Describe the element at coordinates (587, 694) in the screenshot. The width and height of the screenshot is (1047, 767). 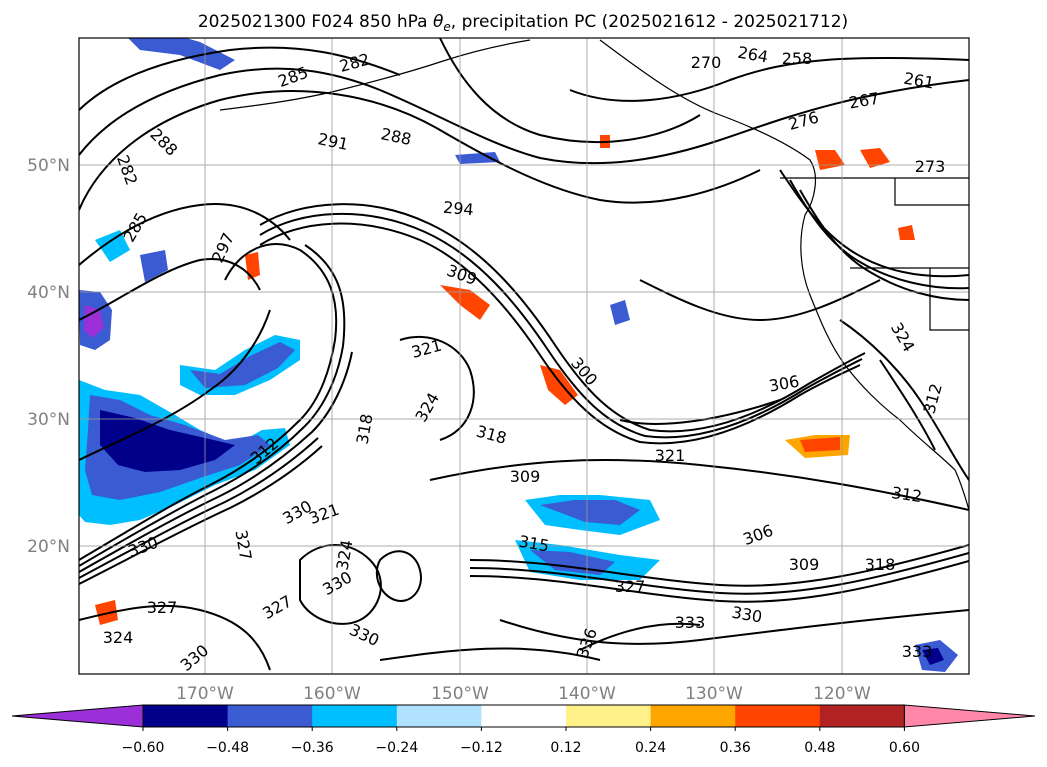
I see `lon-label: 140°W` at that location.